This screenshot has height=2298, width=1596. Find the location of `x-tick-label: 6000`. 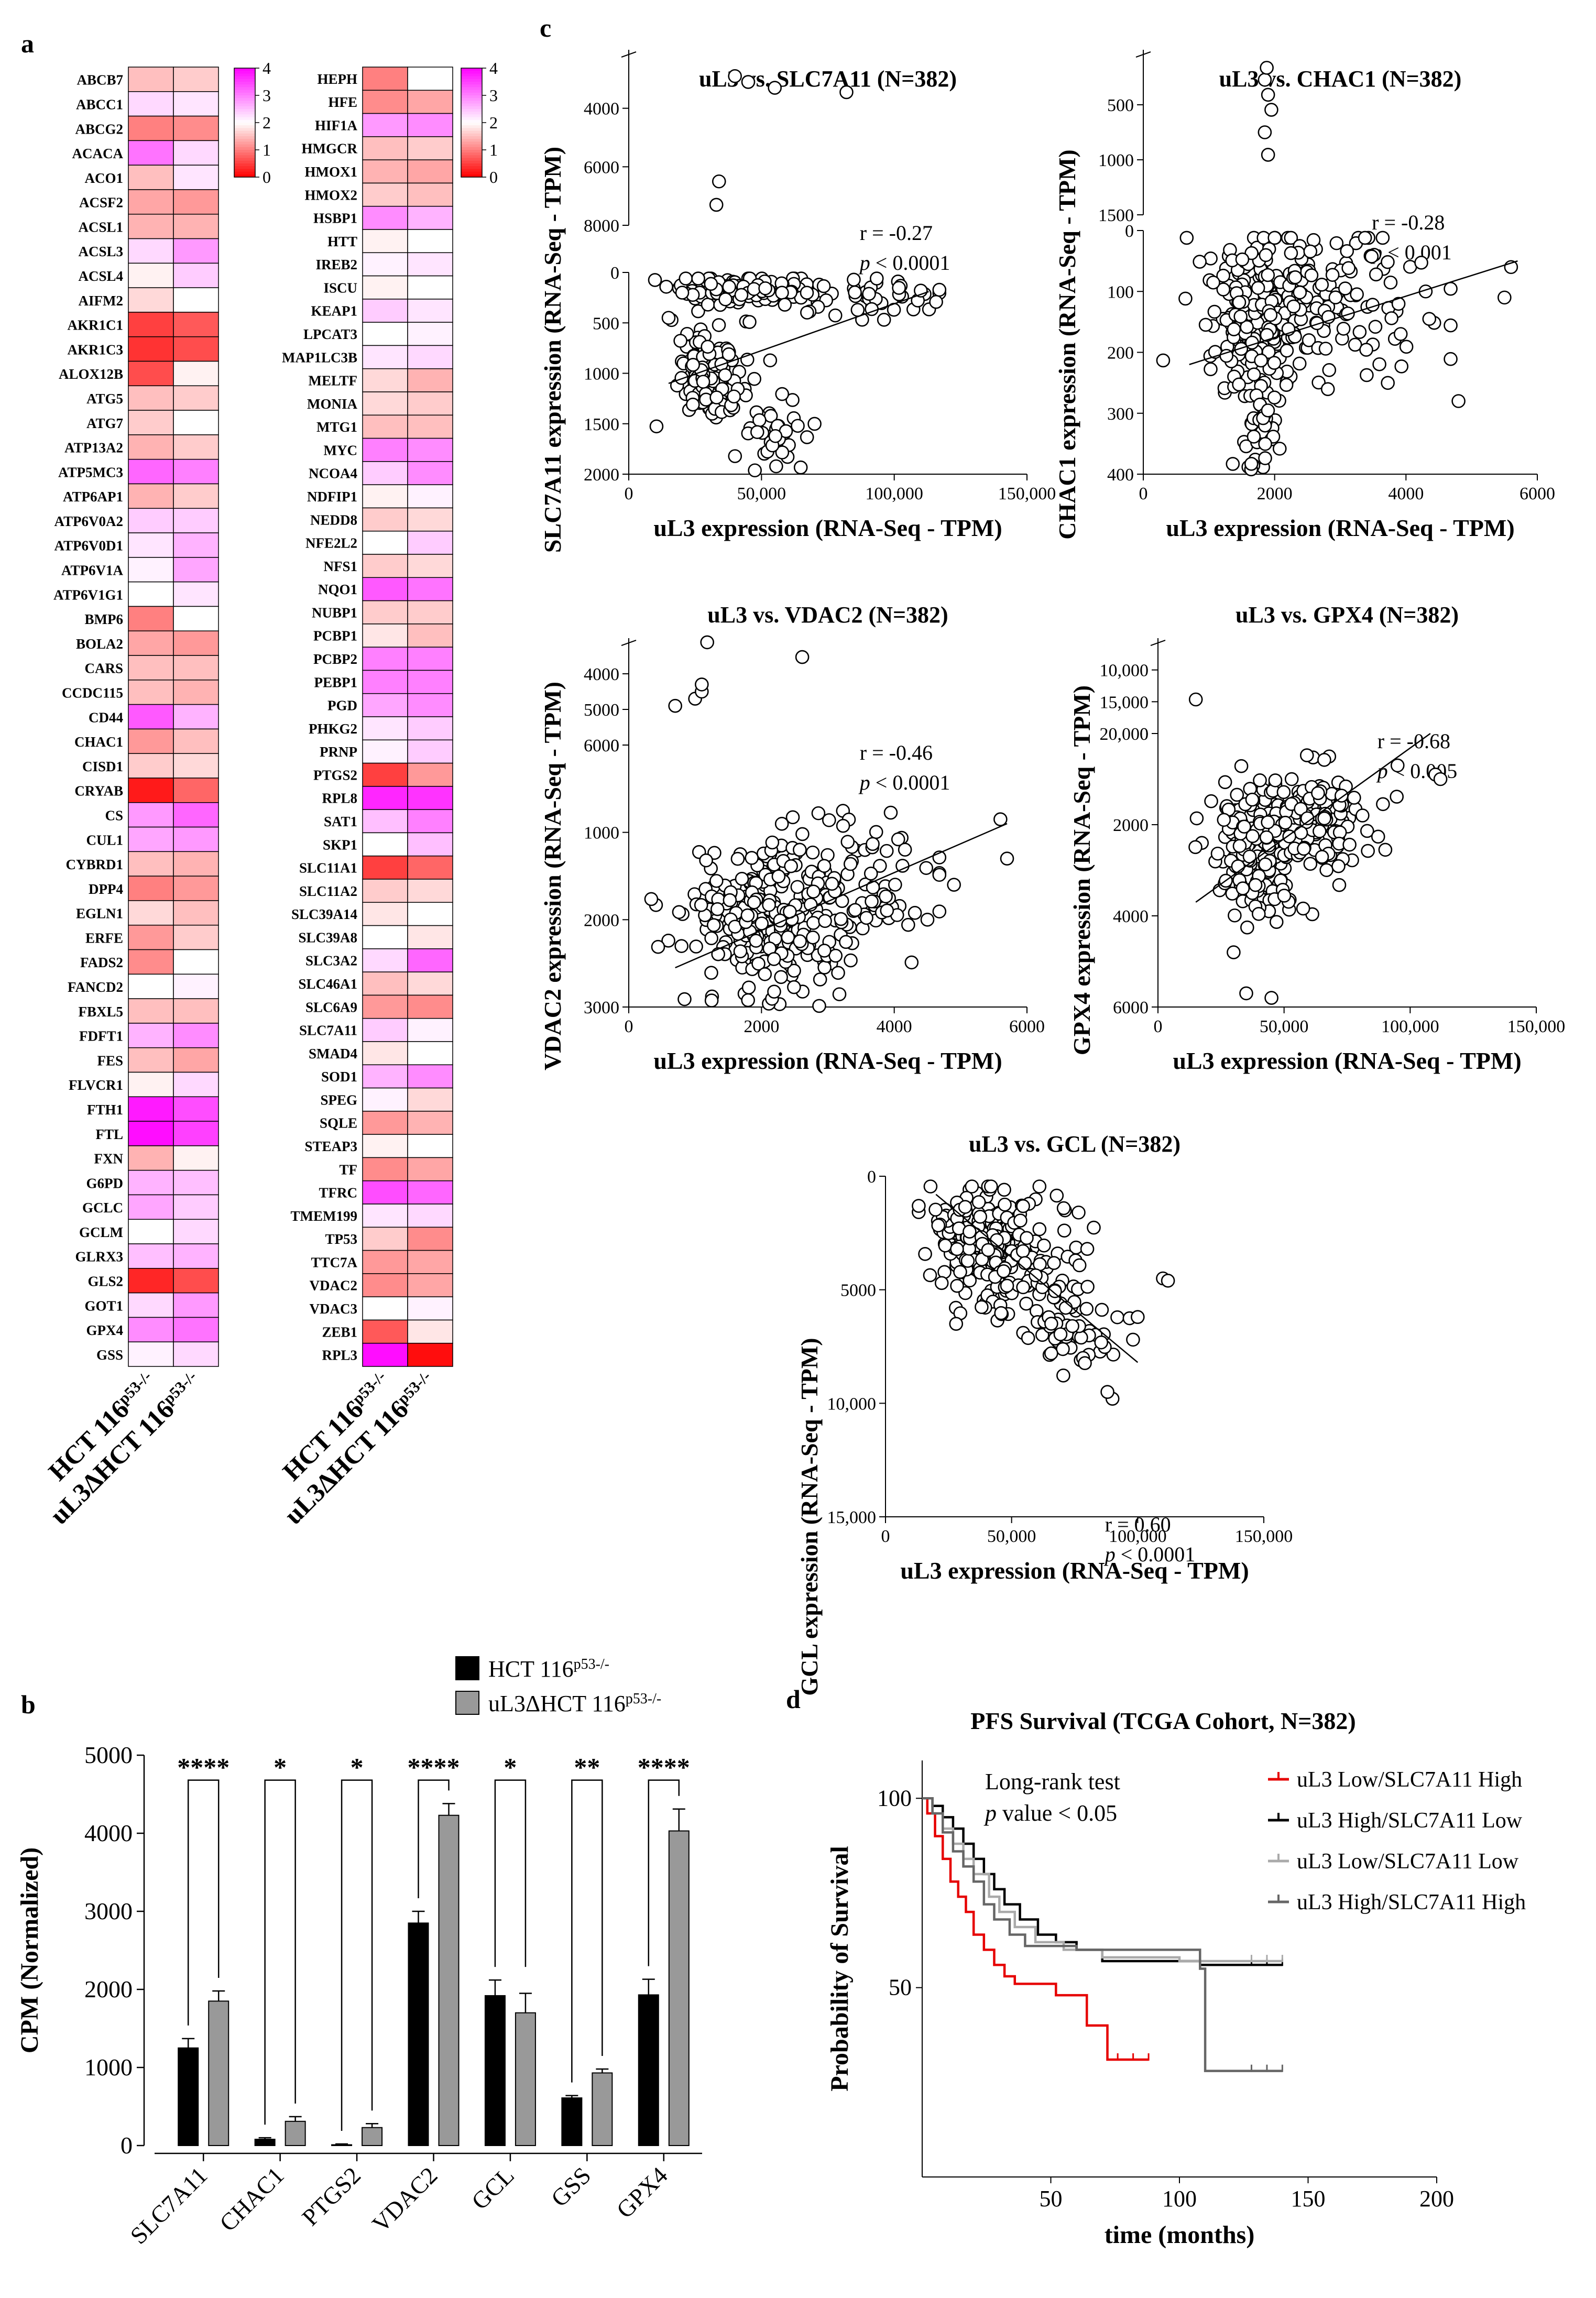

x-tick-label: 6000 is located at coordinates (1537, 494).